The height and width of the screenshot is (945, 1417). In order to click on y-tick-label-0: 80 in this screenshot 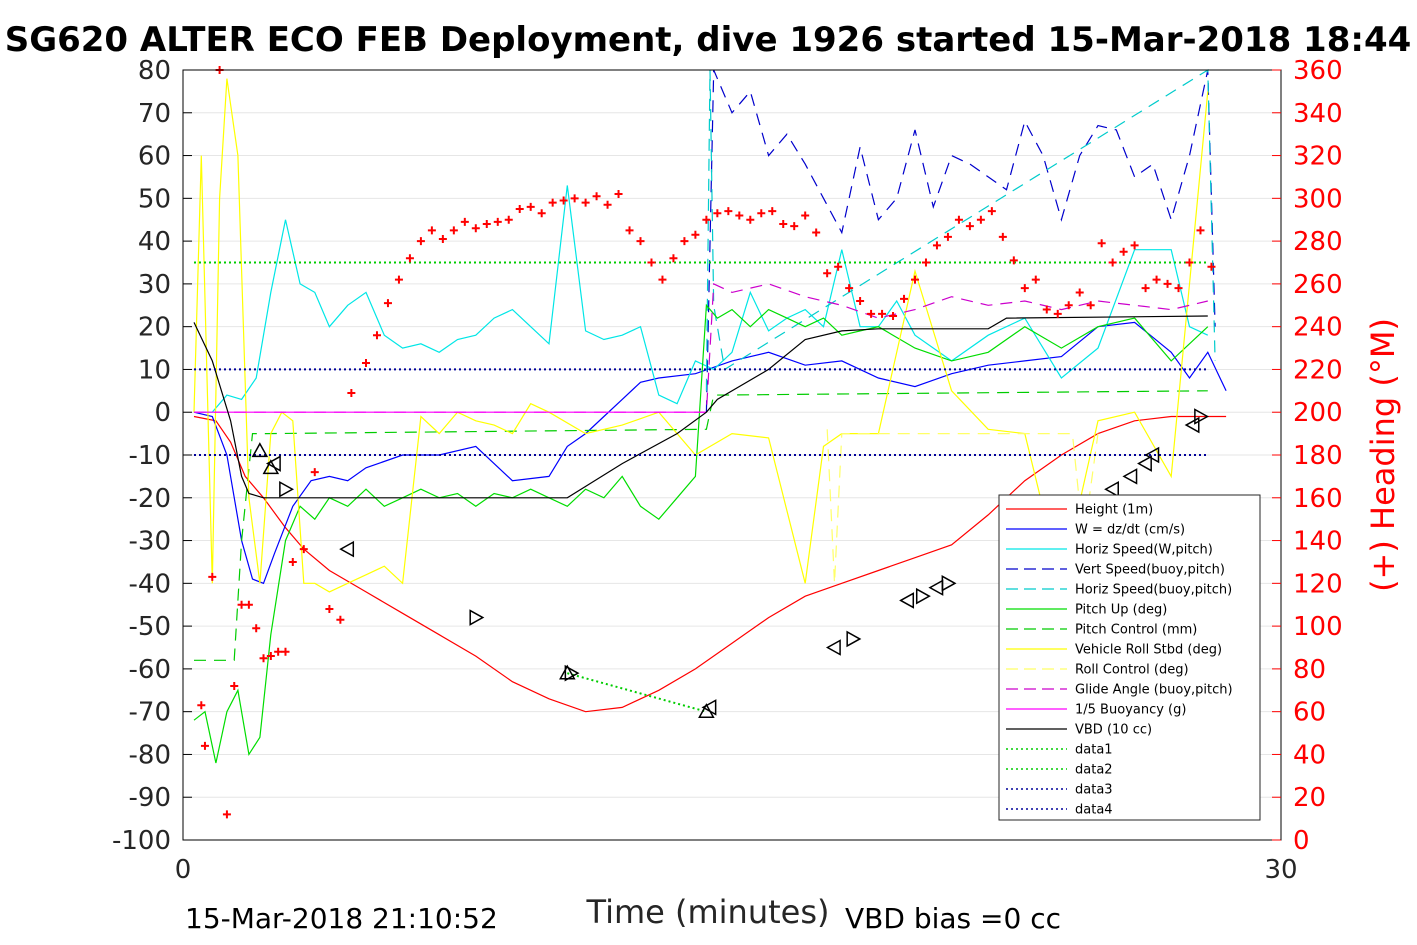, I will do `click(154, 71)`.